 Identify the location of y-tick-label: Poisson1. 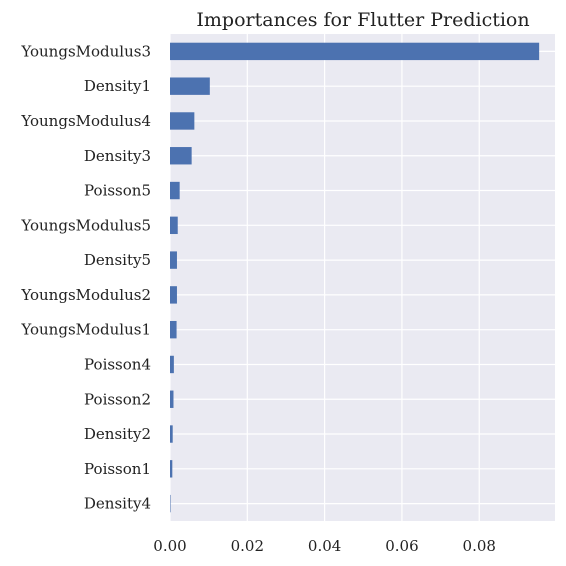
(117, 469).